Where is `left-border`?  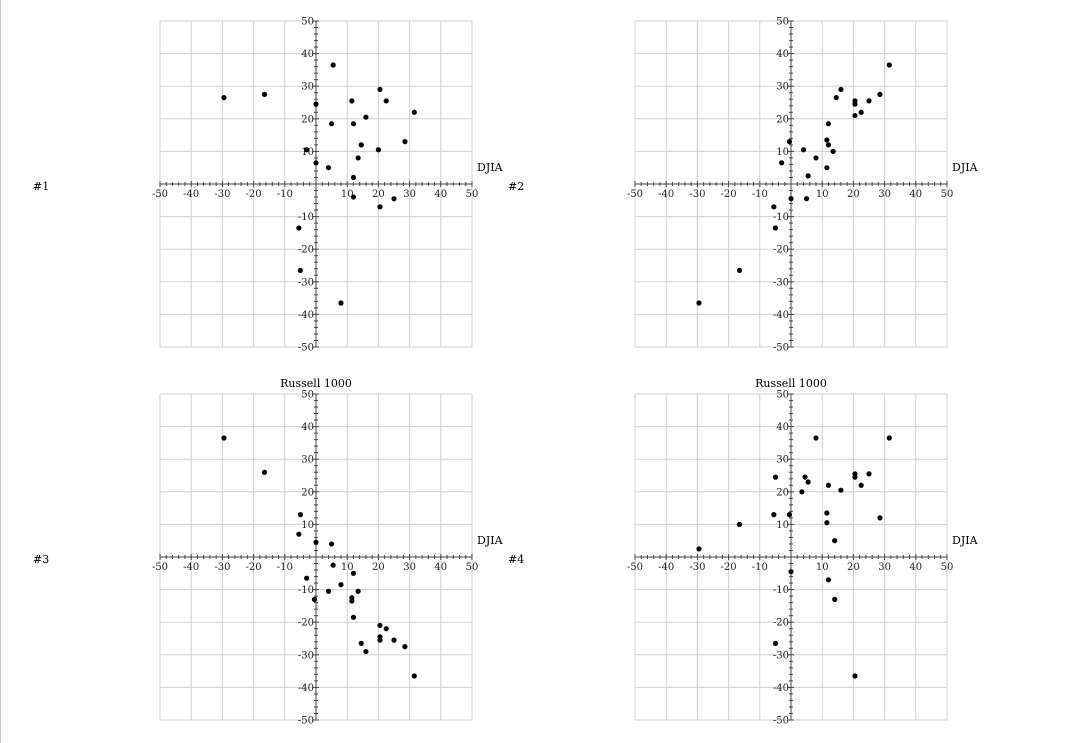 left-border is located at coordinates (0, 371).